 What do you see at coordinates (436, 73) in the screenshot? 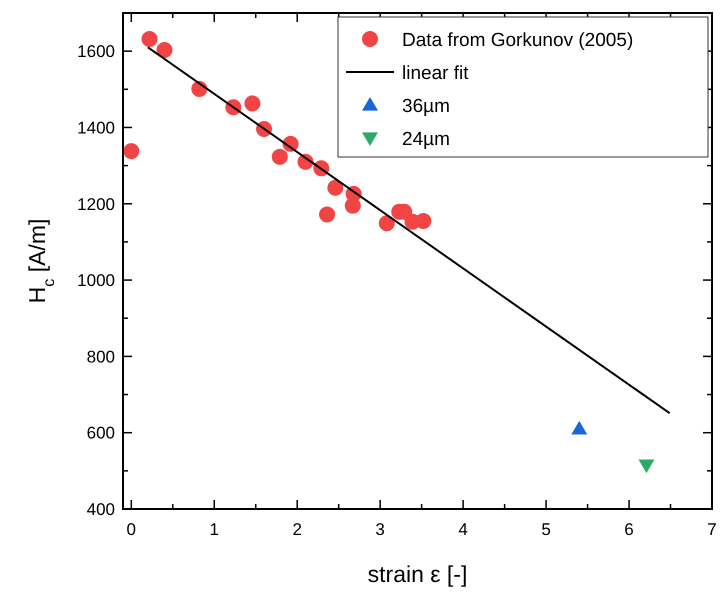
I see `legend-label: linear fit` at bounding box center [436, 73].